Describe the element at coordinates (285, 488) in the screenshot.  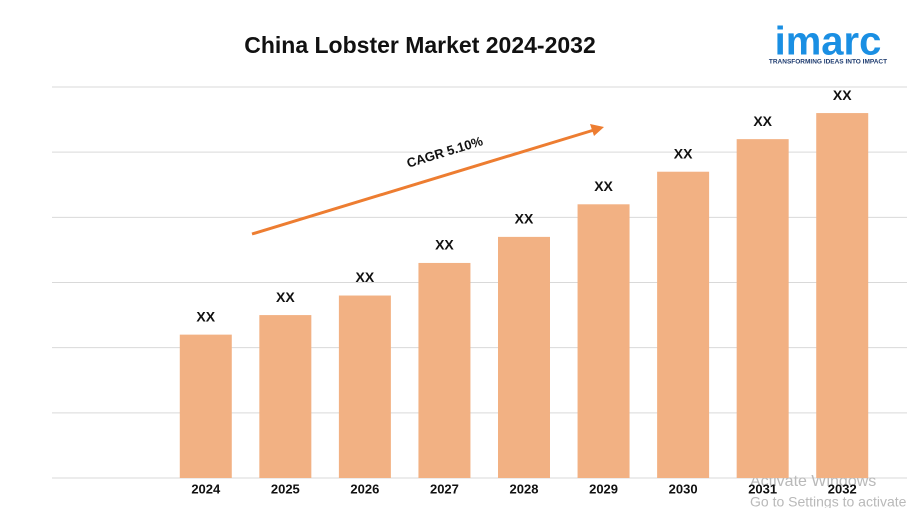
I see `x-tick-label: 2025` at that location.